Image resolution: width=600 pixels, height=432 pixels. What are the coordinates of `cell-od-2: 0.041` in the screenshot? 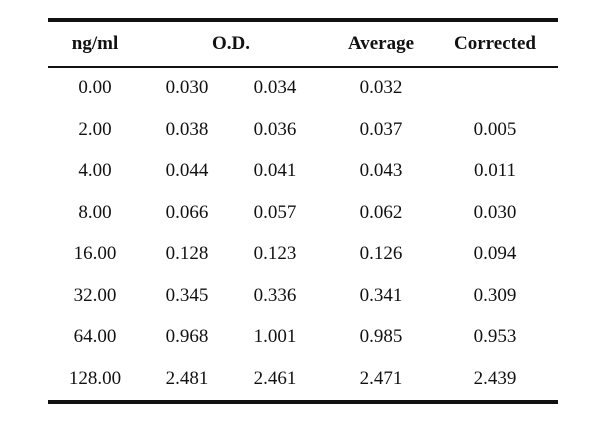 It's located at (275, 171).